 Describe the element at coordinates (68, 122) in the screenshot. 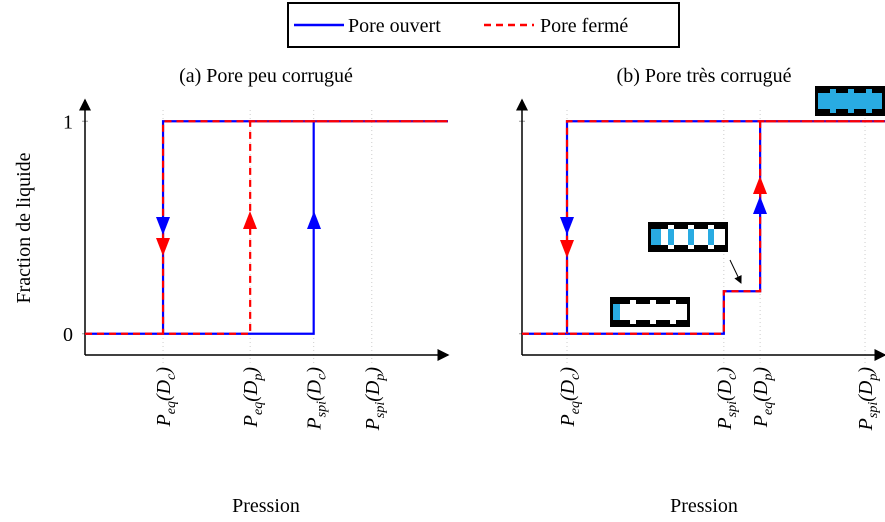

I see `y-tick-label: 1` at that location.